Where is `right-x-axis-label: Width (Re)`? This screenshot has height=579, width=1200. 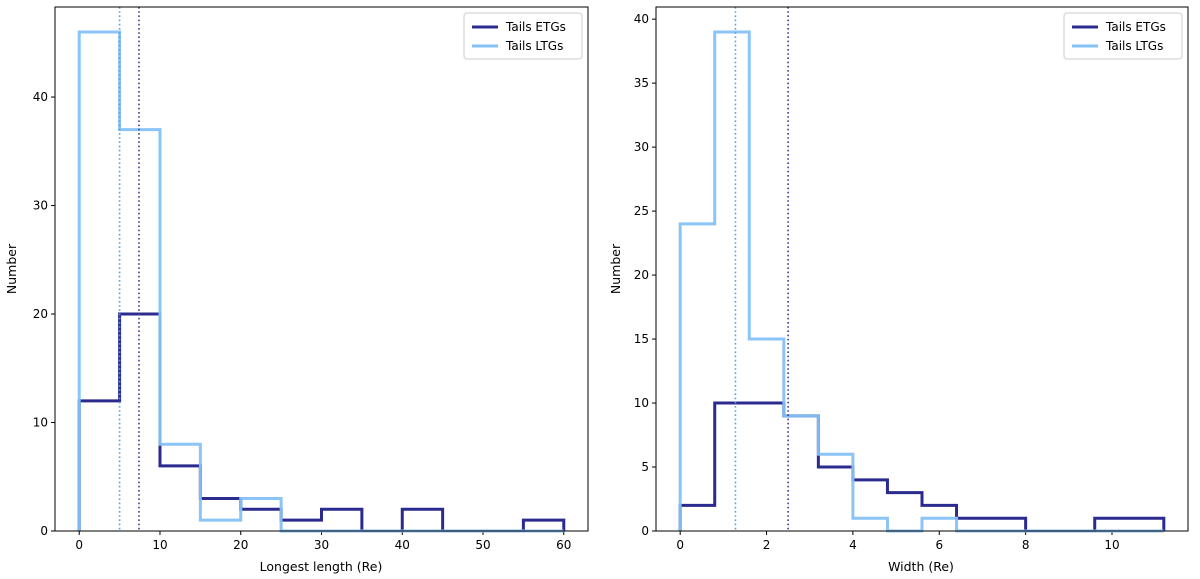
right-x-axis-label: Width (Re) is located at coordinates (921, 566).